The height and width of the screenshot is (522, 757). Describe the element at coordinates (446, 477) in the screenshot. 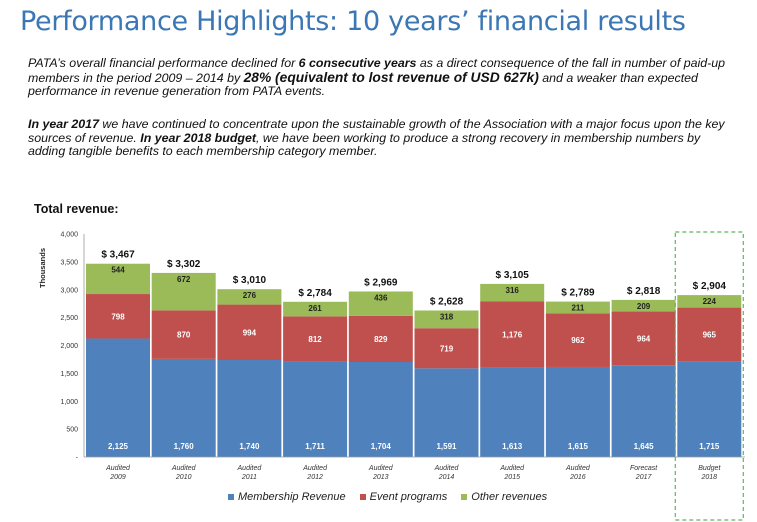

I see `x-tick-label: 2014` at that location.